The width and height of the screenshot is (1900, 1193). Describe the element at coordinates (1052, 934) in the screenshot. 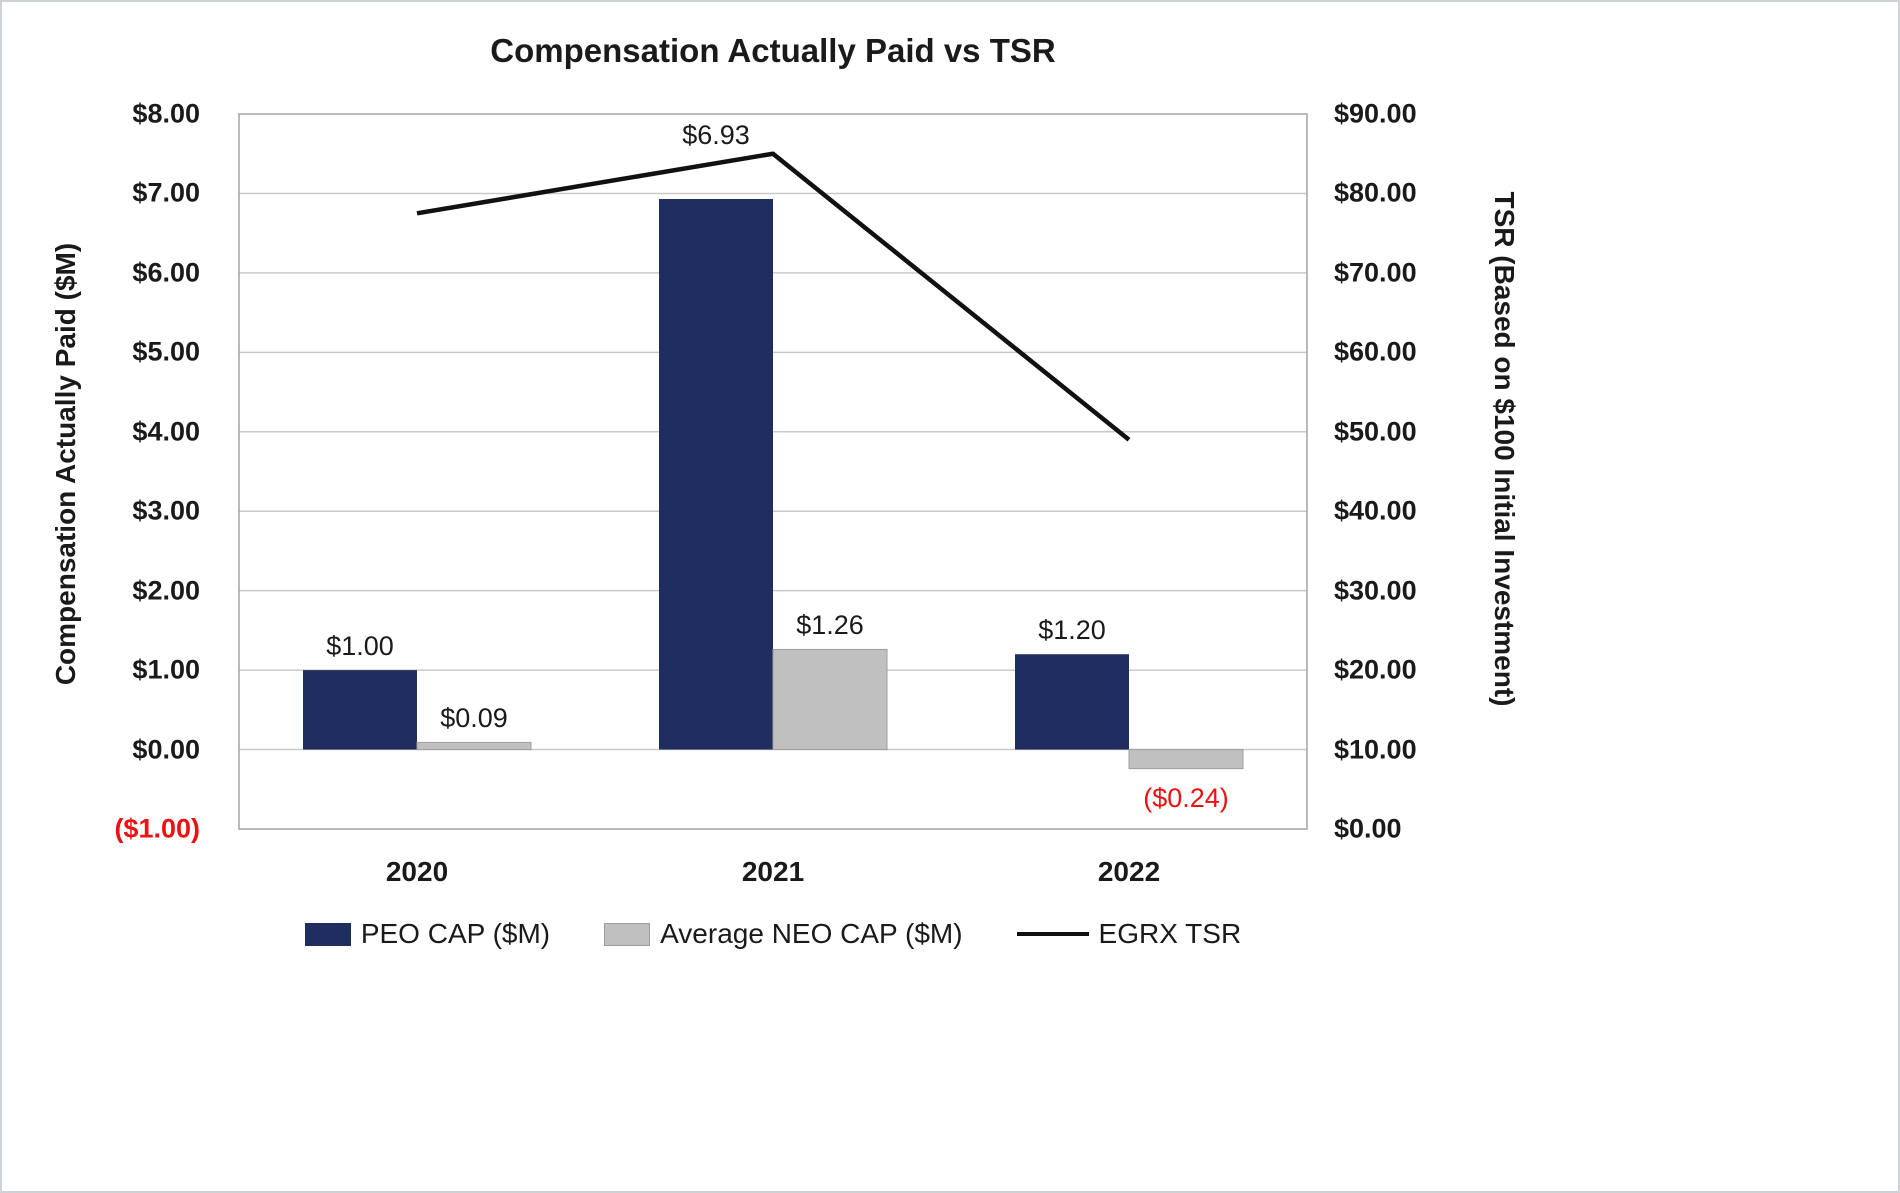

I see `egrx-tsr-line-swatch-icon` at that location.